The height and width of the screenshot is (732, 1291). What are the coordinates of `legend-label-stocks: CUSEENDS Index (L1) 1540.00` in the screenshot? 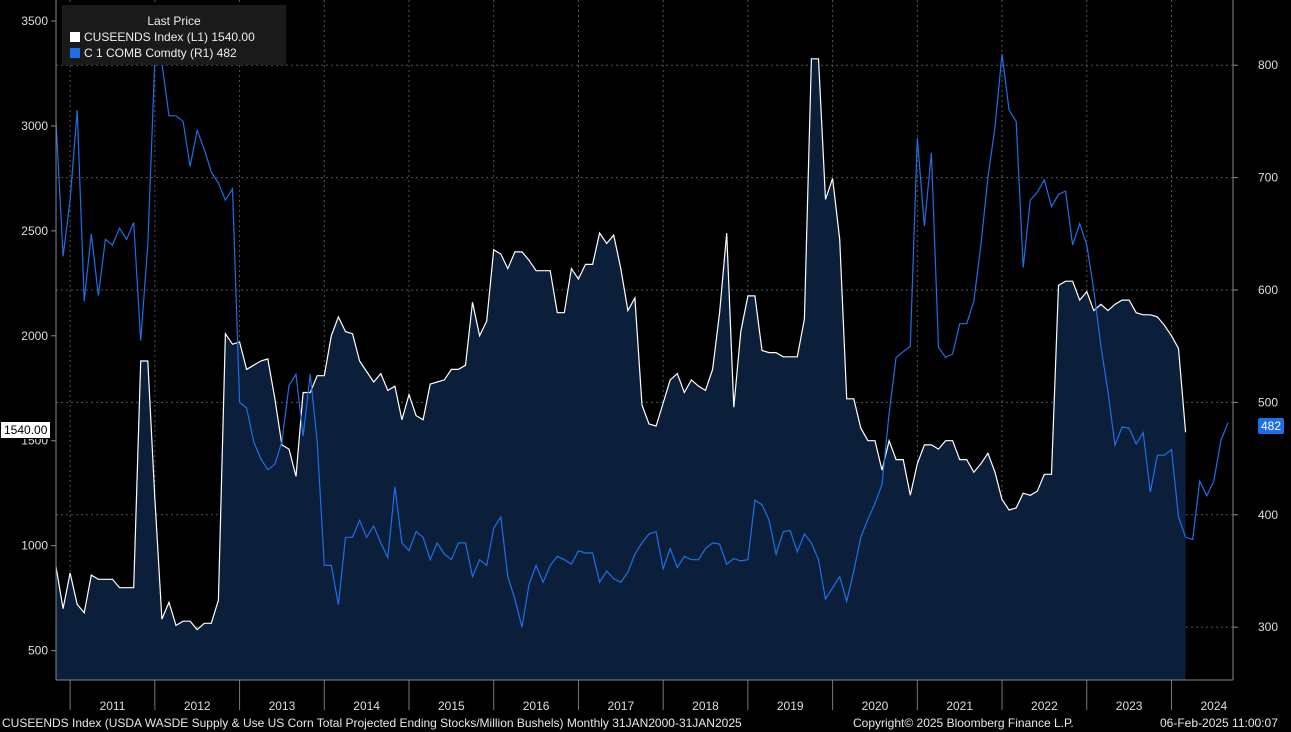 It's located at (169, 37).